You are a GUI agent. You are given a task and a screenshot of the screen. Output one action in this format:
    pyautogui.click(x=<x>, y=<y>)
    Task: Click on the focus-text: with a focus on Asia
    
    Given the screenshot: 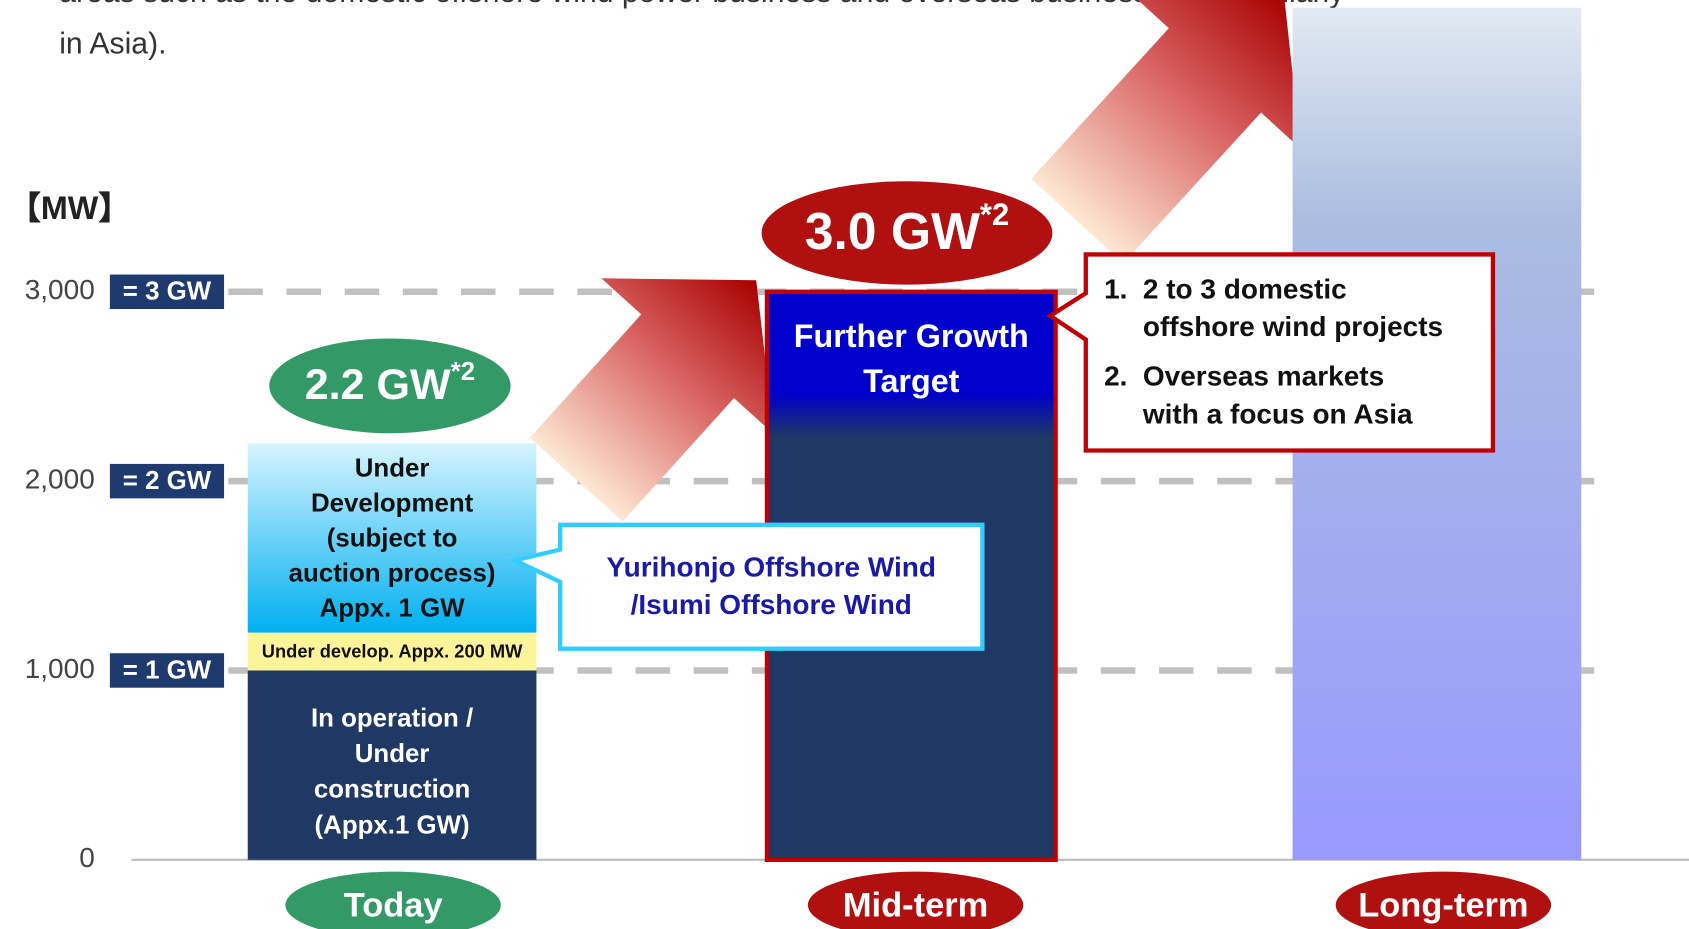 What is the action you would take?
    pyautogui.click(x=1277, y=413)
    